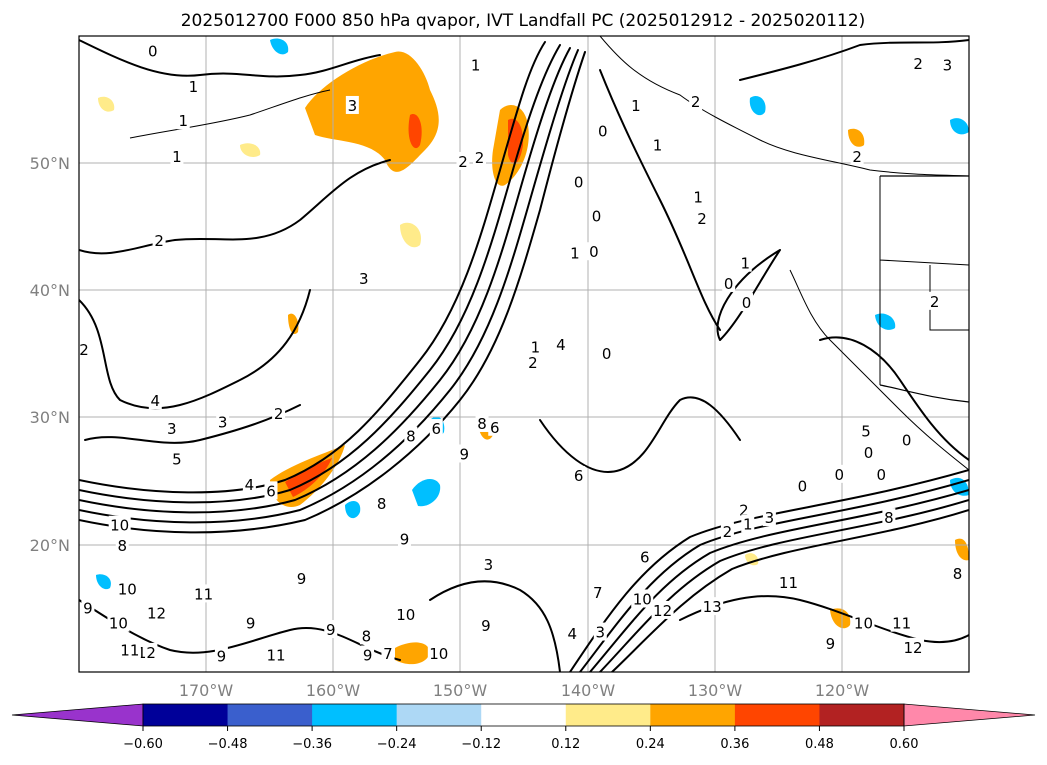  I want to click on shade-orange-d, so click(856, 137).